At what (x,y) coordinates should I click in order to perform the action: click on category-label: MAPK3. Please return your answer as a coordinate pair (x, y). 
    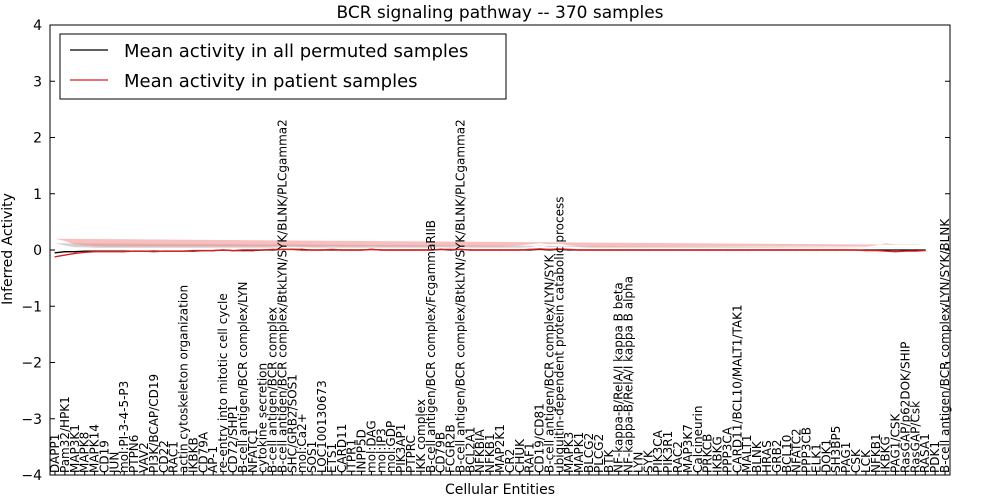
    Looking at the image, I should click on (569, 452).